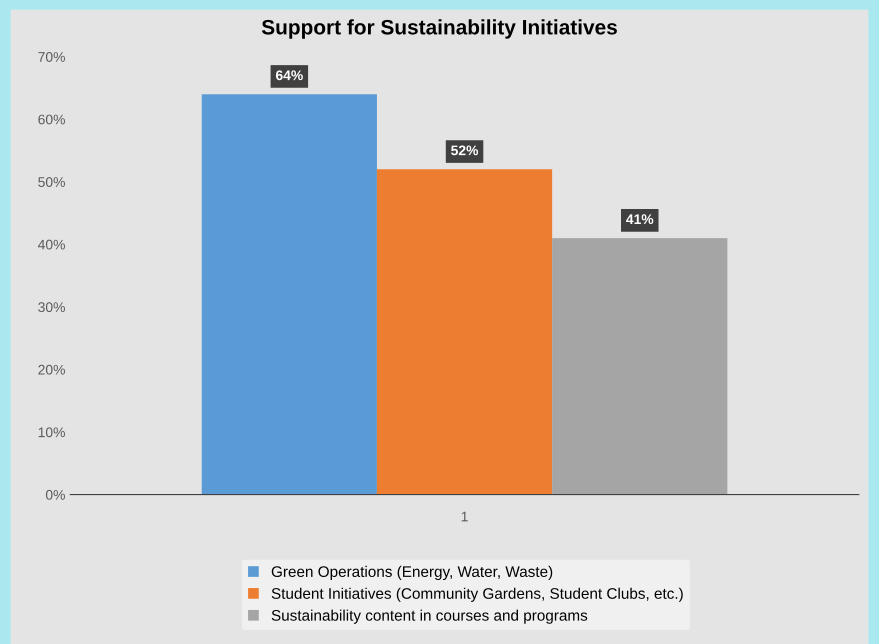  What do you see at coordinates (439, 29) in the screenshot?
I see `chart-title: Support for Sustainability Initiatives` at bounding box center [439, 29].